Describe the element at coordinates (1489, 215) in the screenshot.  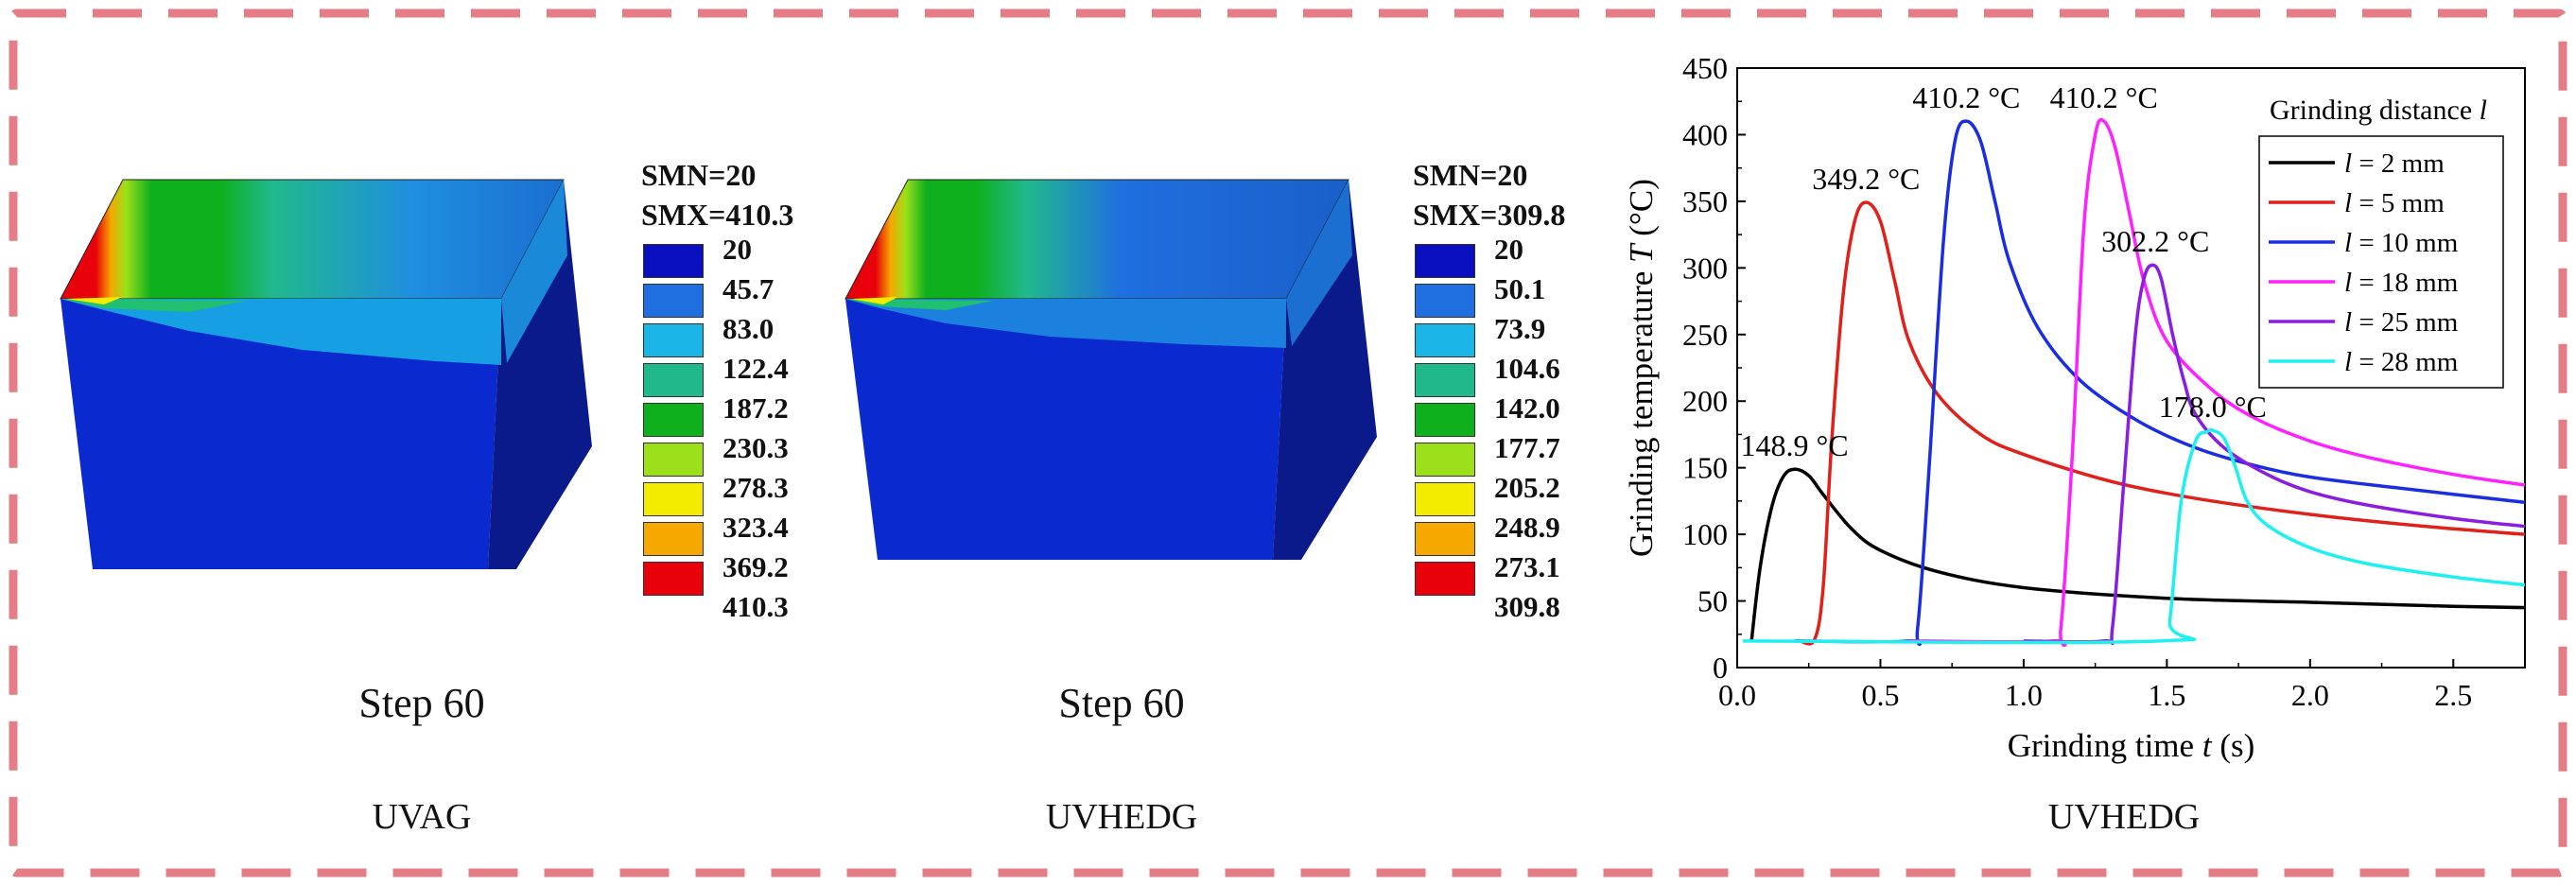
I see `smx-label: SMX=309.8` at that location.